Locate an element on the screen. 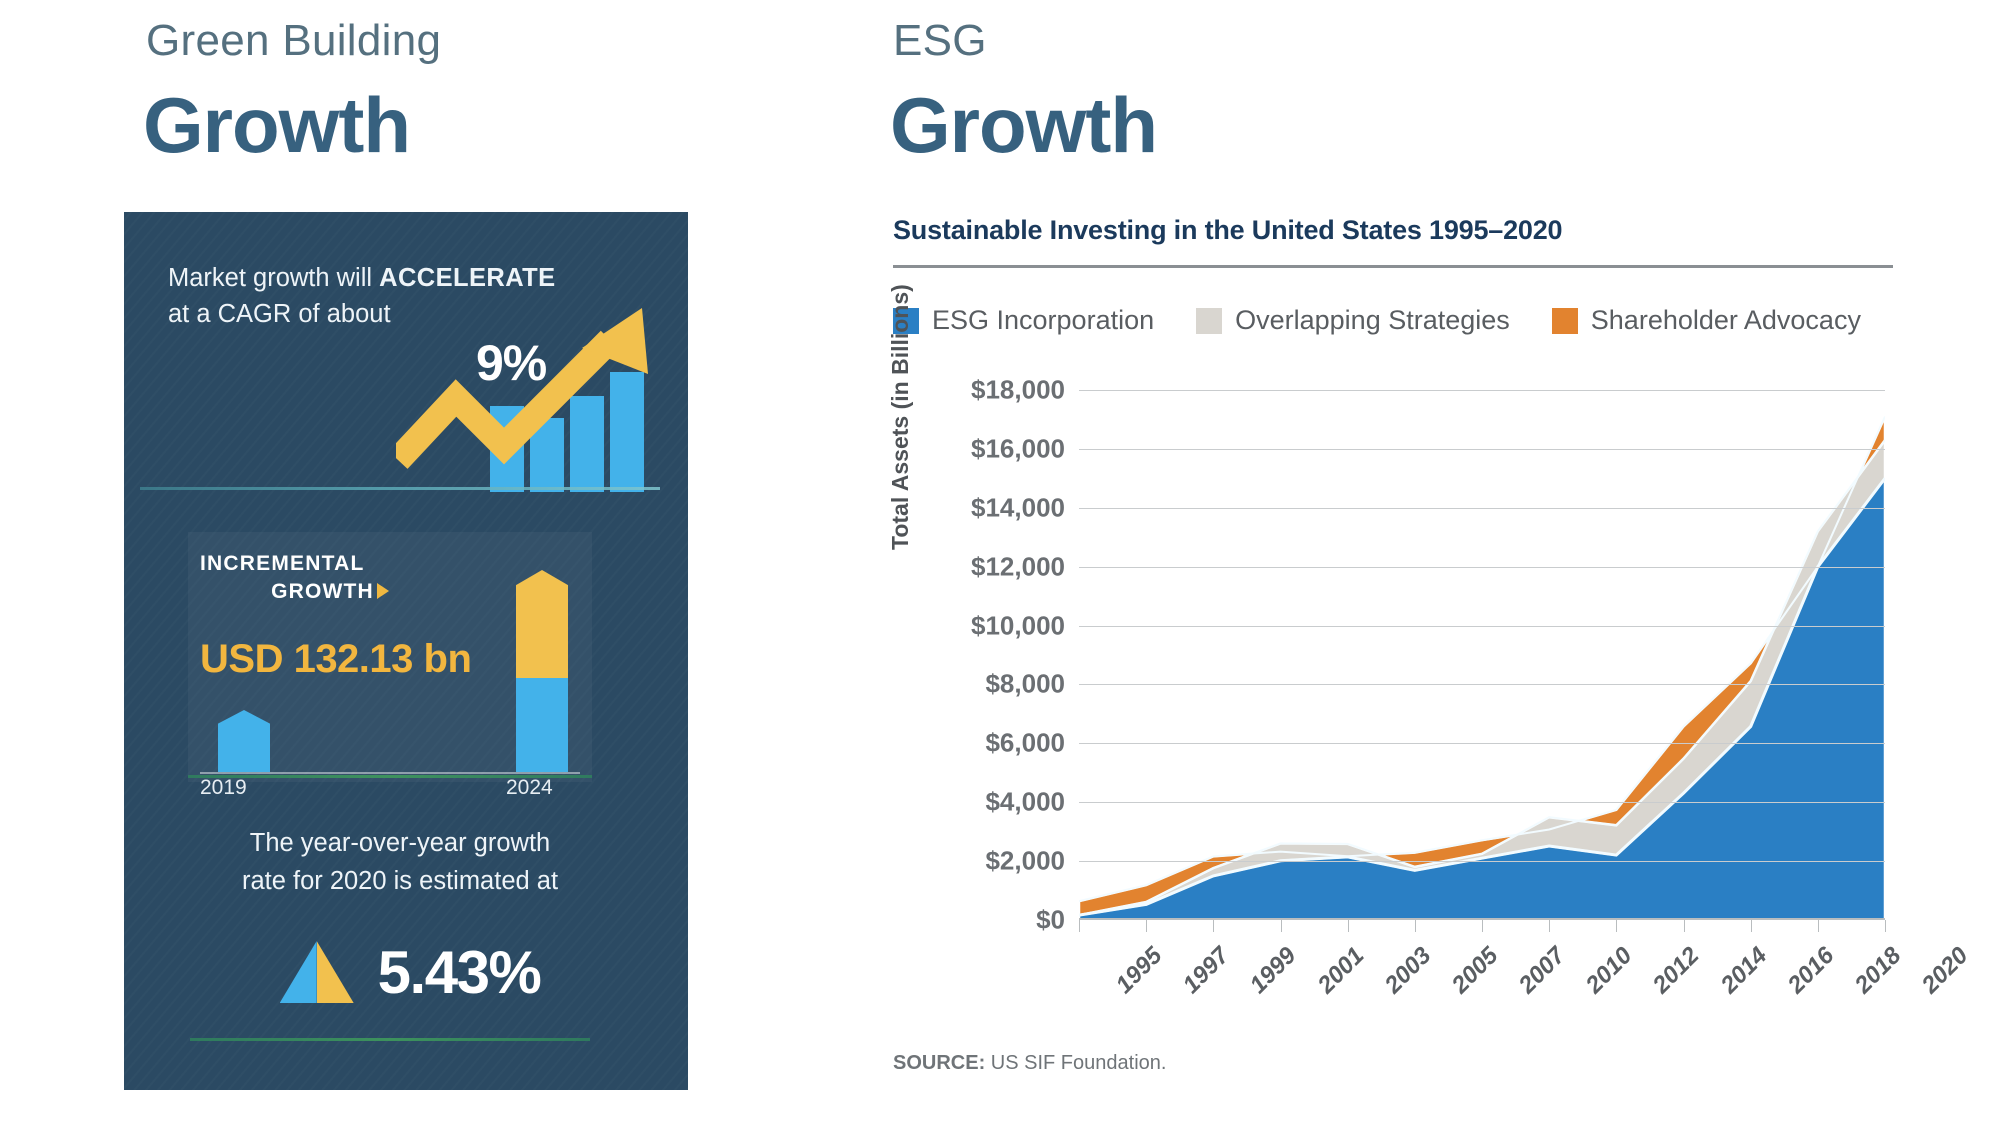 The image size is (1994, 1124). right-page-title: Growth is located at coordinates (1024, 125).